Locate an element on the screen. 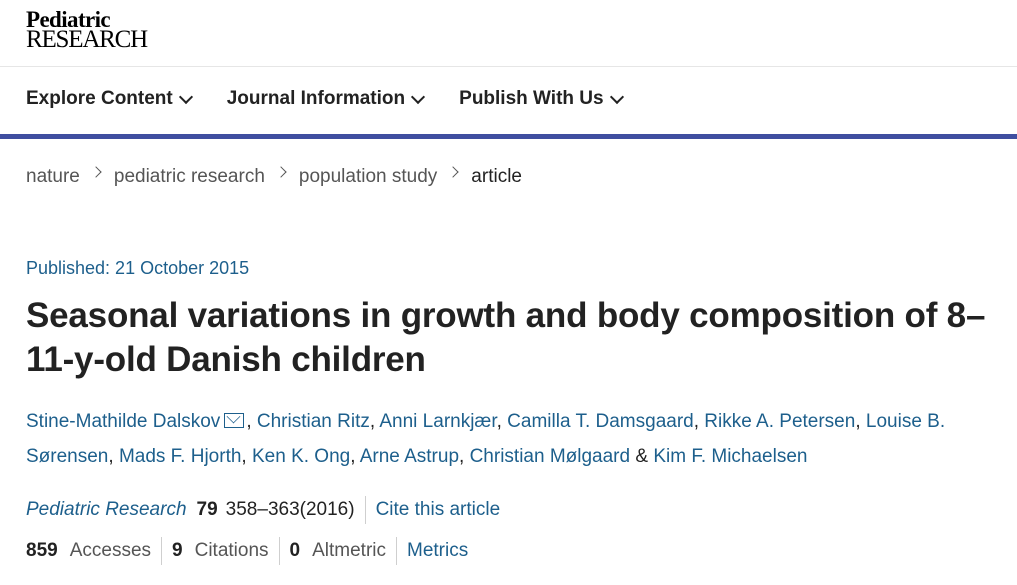 This screenshot has width=1017, height=585. author-link: Camilla T. Damsgaard is located at coordinates (600, 421).